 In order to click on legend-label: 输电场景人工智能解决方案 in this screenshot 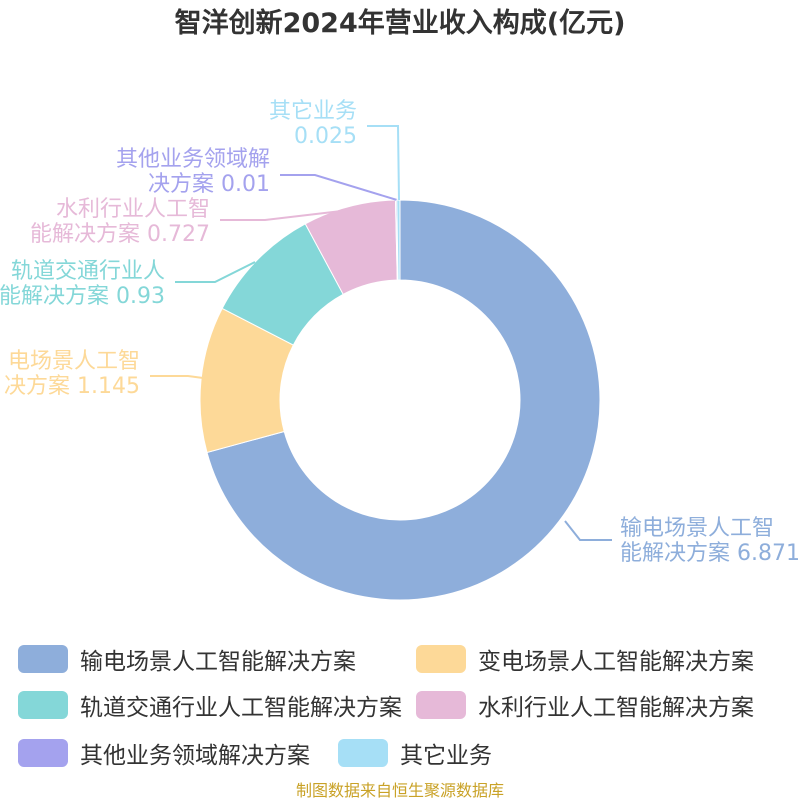, I will do `click(218, 662)`.